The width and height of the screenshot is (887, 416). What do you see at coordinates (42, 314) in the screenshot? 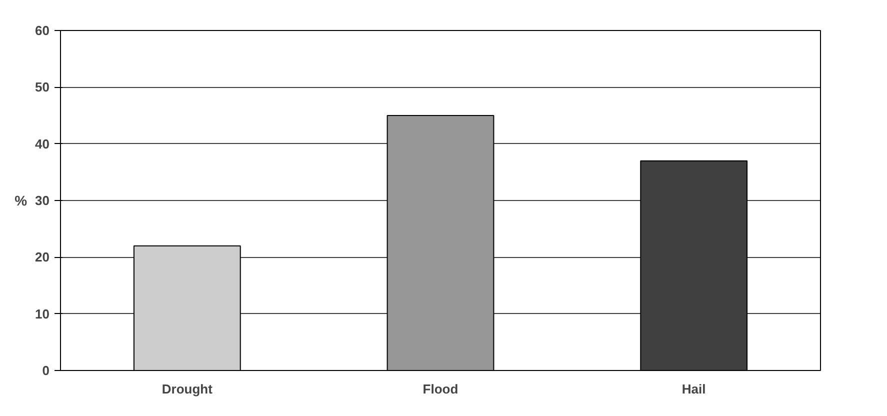
I see `y-tick-label: 10` at bounding box center [42, 314].